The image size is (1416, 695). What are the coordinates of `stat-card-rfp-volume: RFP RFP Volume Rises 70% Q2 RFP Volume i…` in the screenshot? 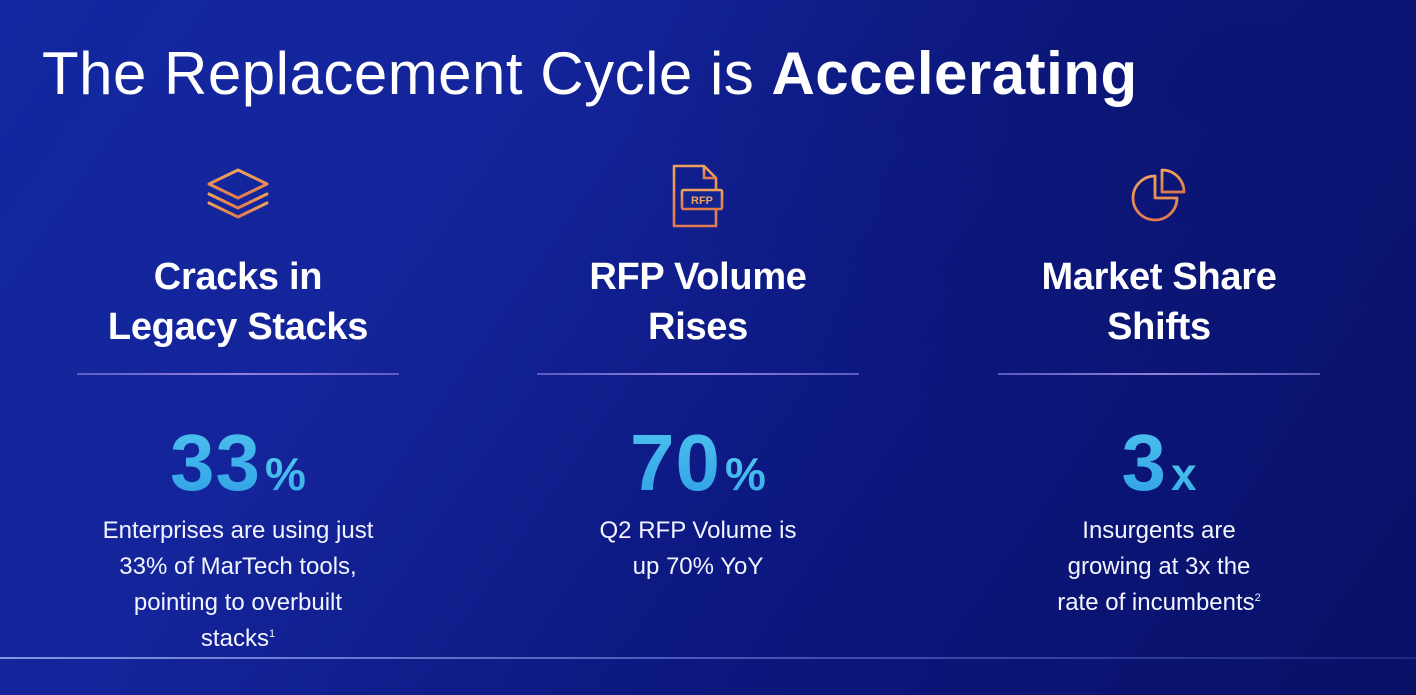 It's located at (698, 372).